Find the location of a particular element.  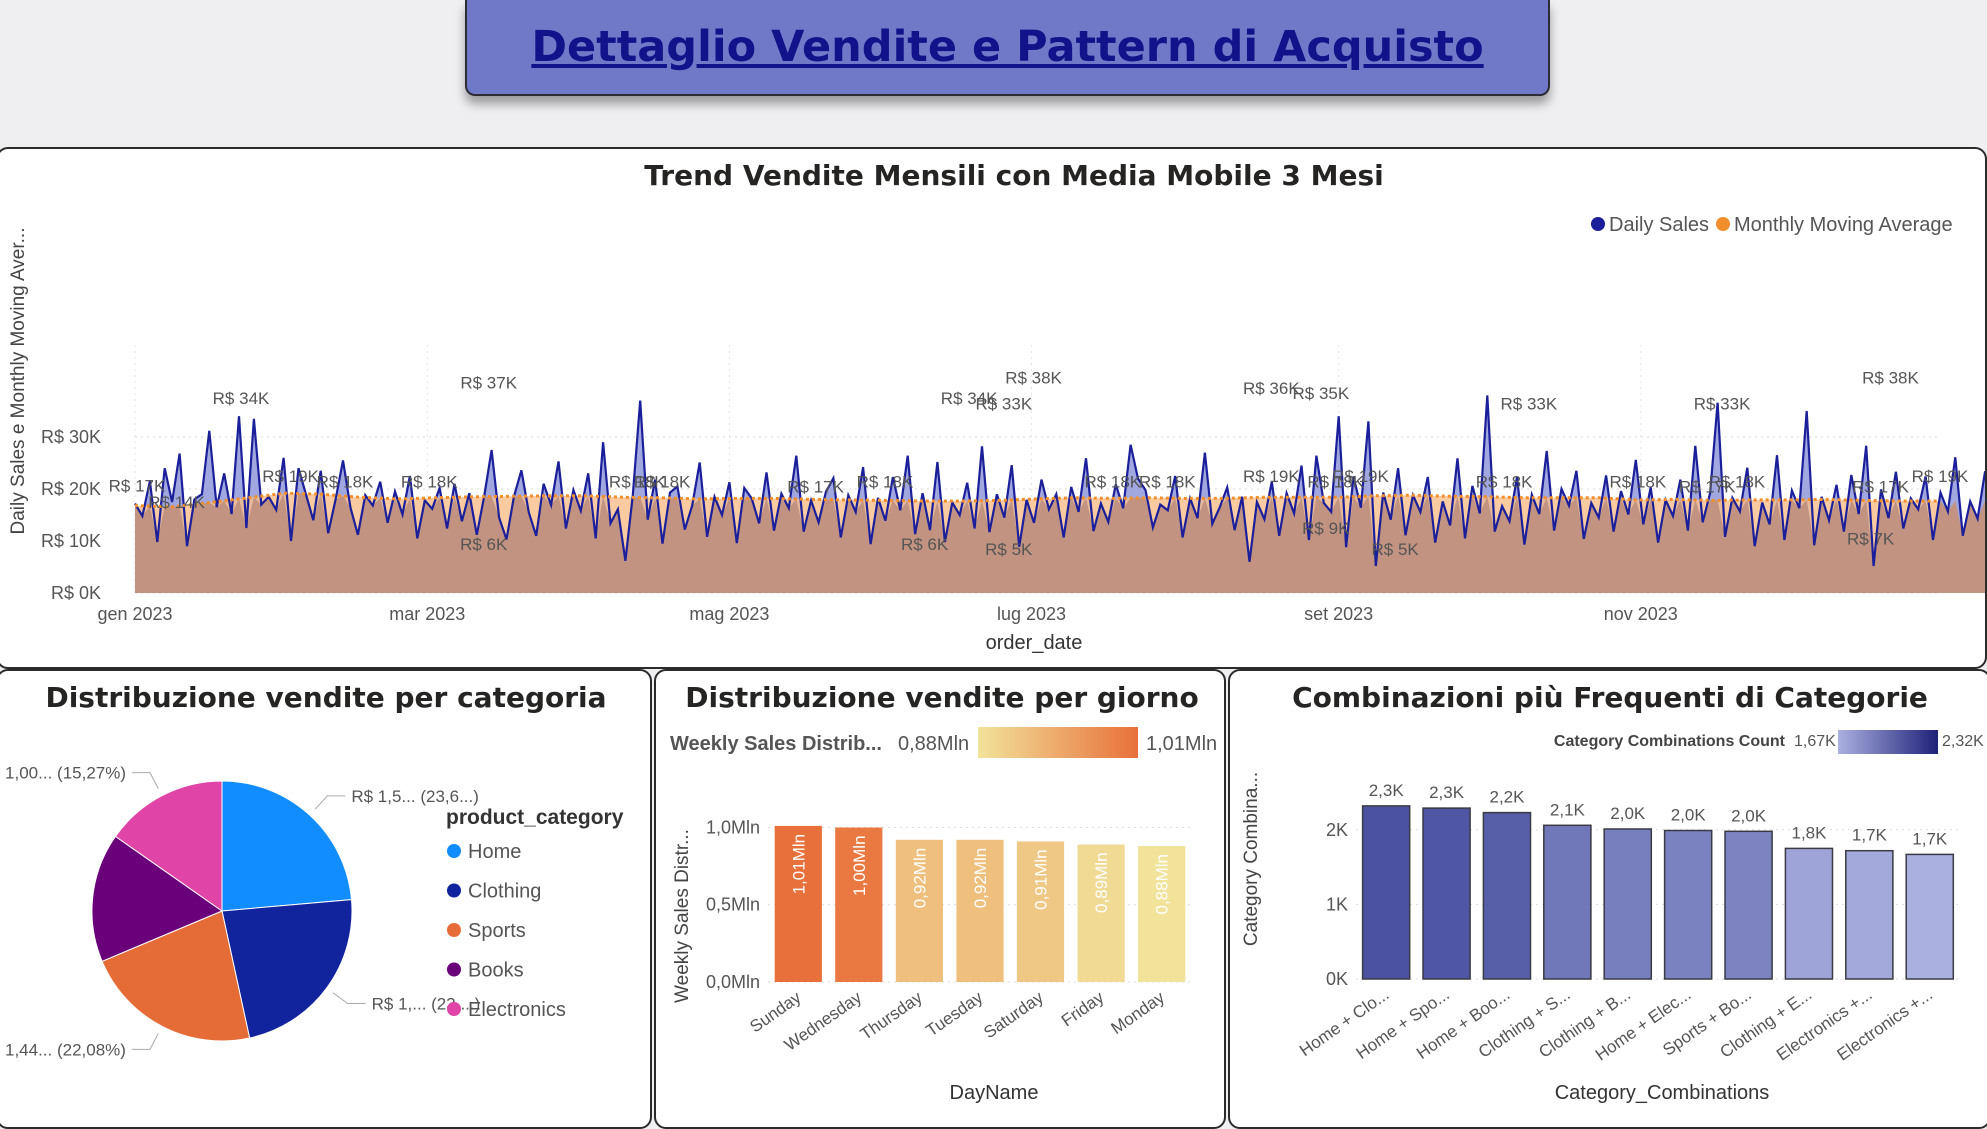

pie-legend-label-sports: Sports is located at coordinates (497, 931).